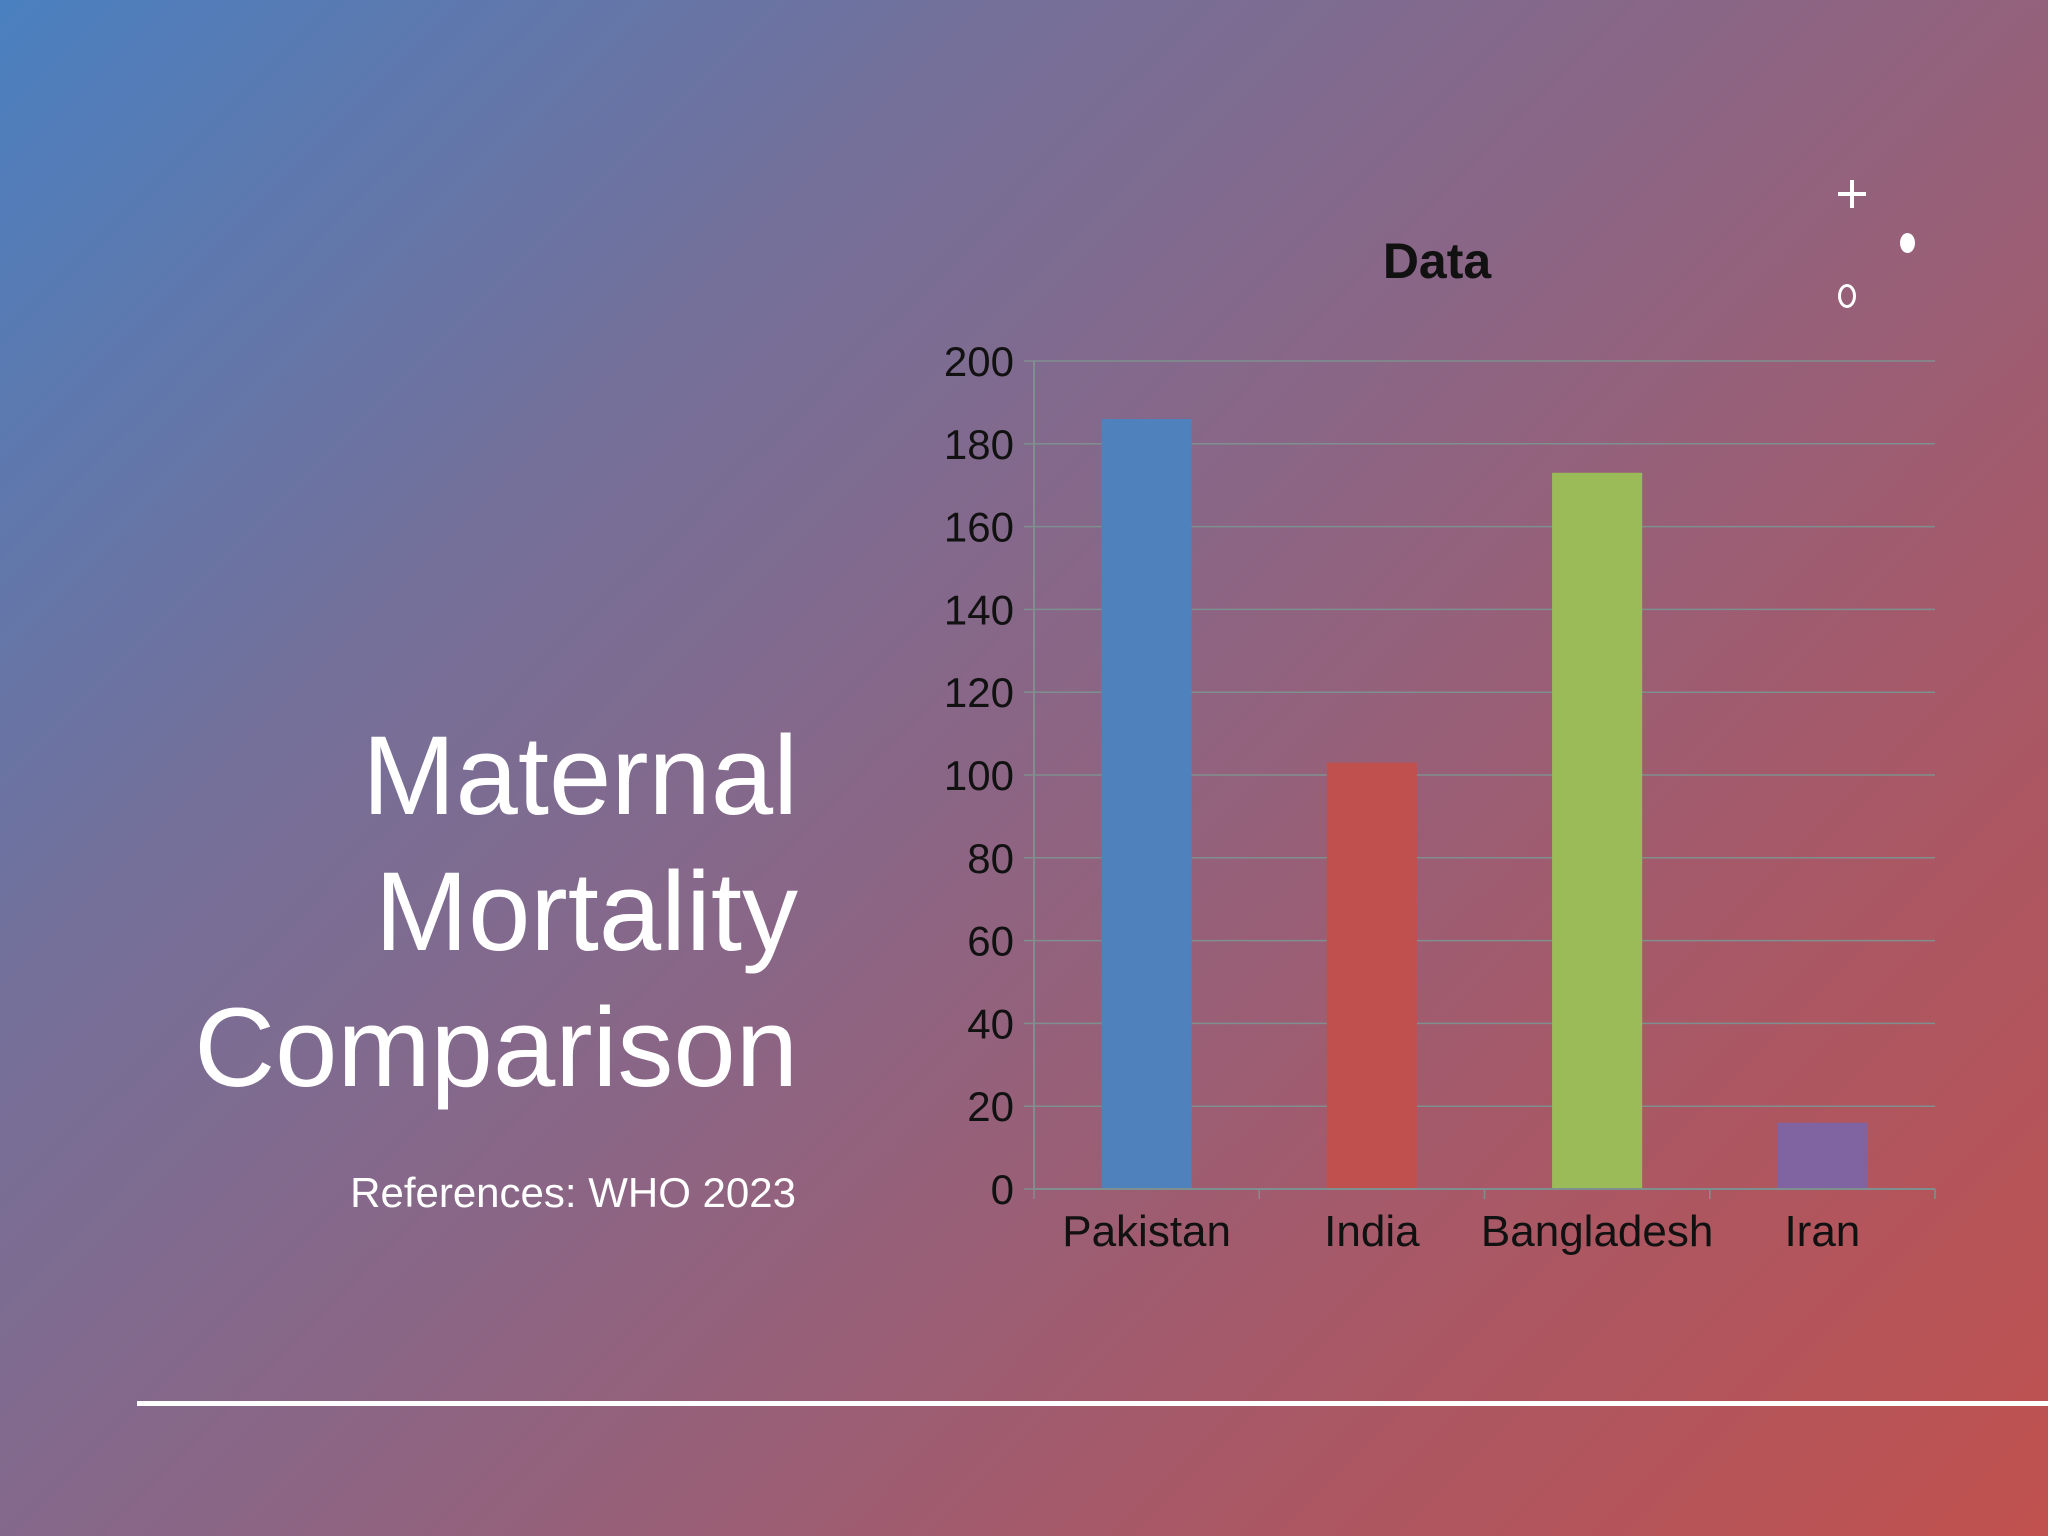 This screenshot has width=2048, height=1536. I want to click on bar-india, so click(1371, 975).